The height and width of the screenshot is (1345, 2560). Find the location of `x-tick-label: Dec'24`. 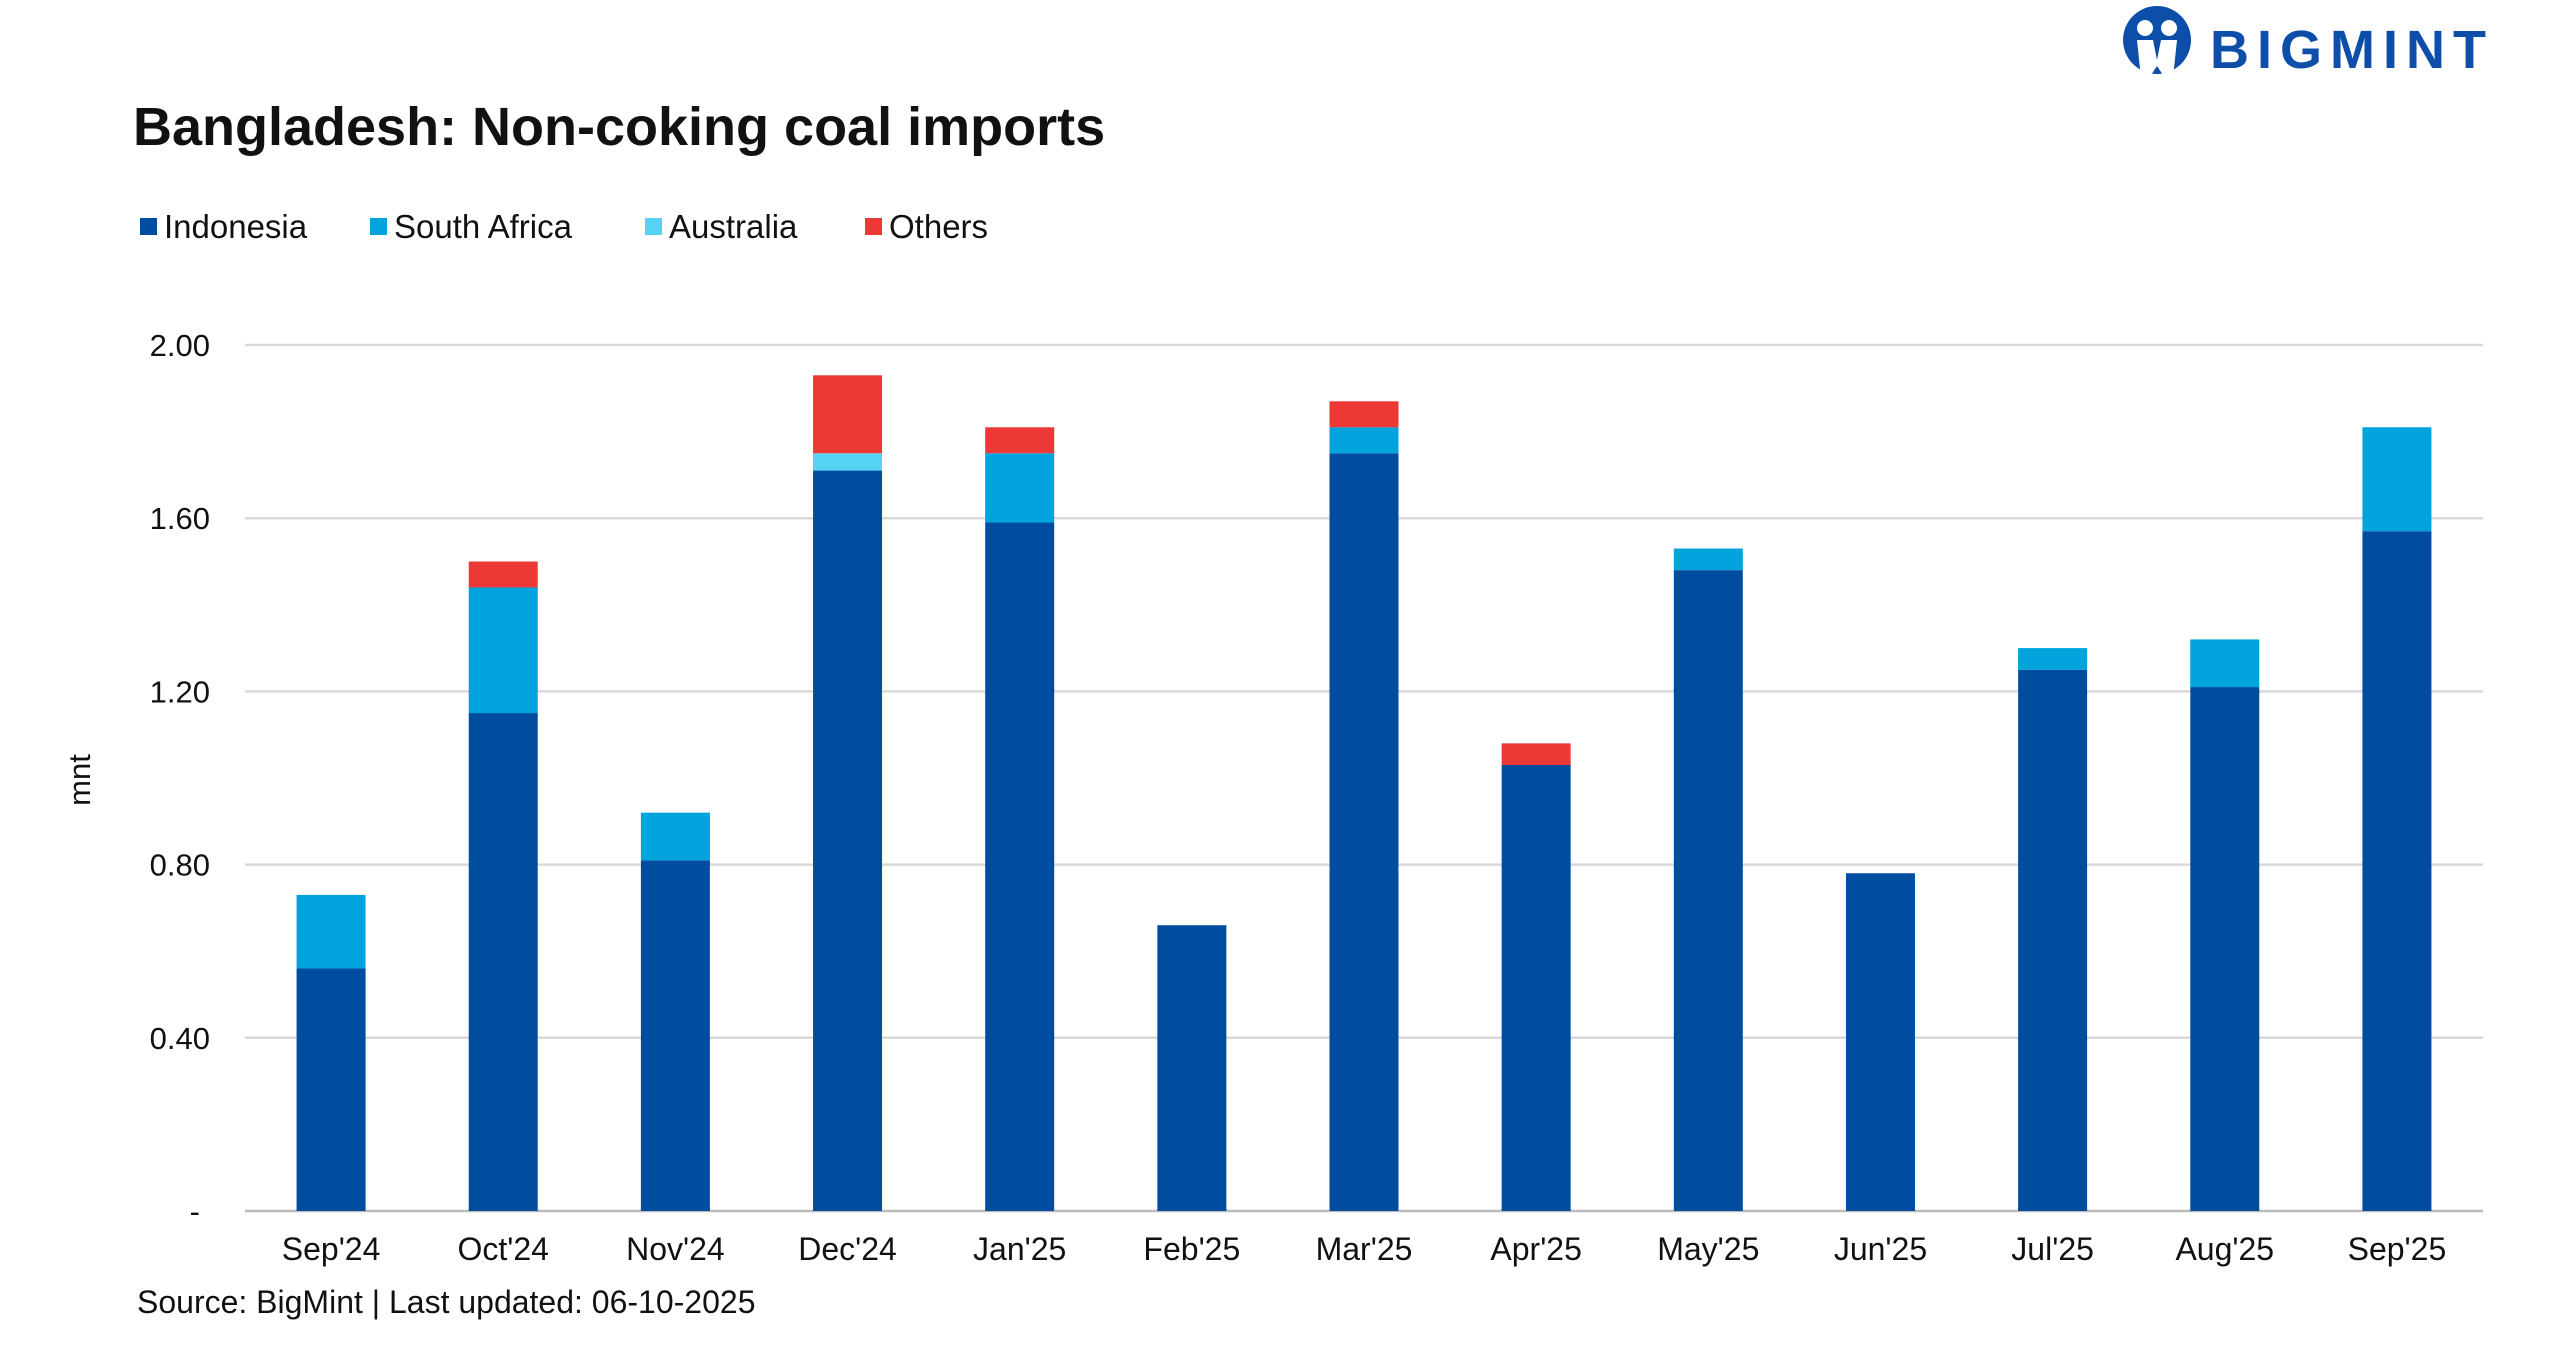

x-tick-label: Dec'24 is located at coordinates (847, 1249).